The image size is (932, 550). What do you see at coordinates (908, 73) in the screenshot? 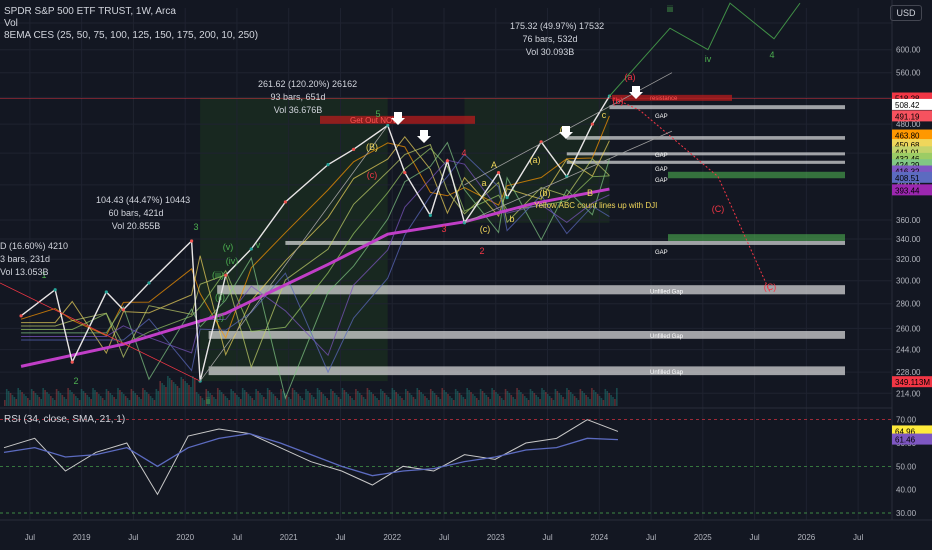
I see `price-tick-label: 560.00` at bounding box center [908, 73].